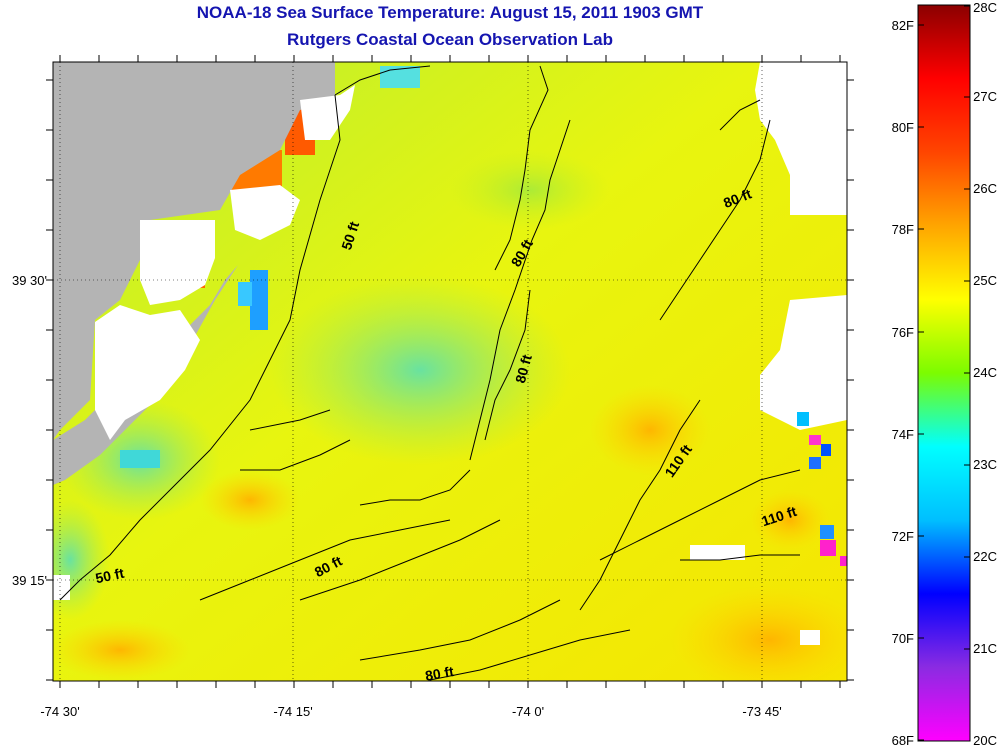  I want to click on colorbar-gradient, so click(944, 373).